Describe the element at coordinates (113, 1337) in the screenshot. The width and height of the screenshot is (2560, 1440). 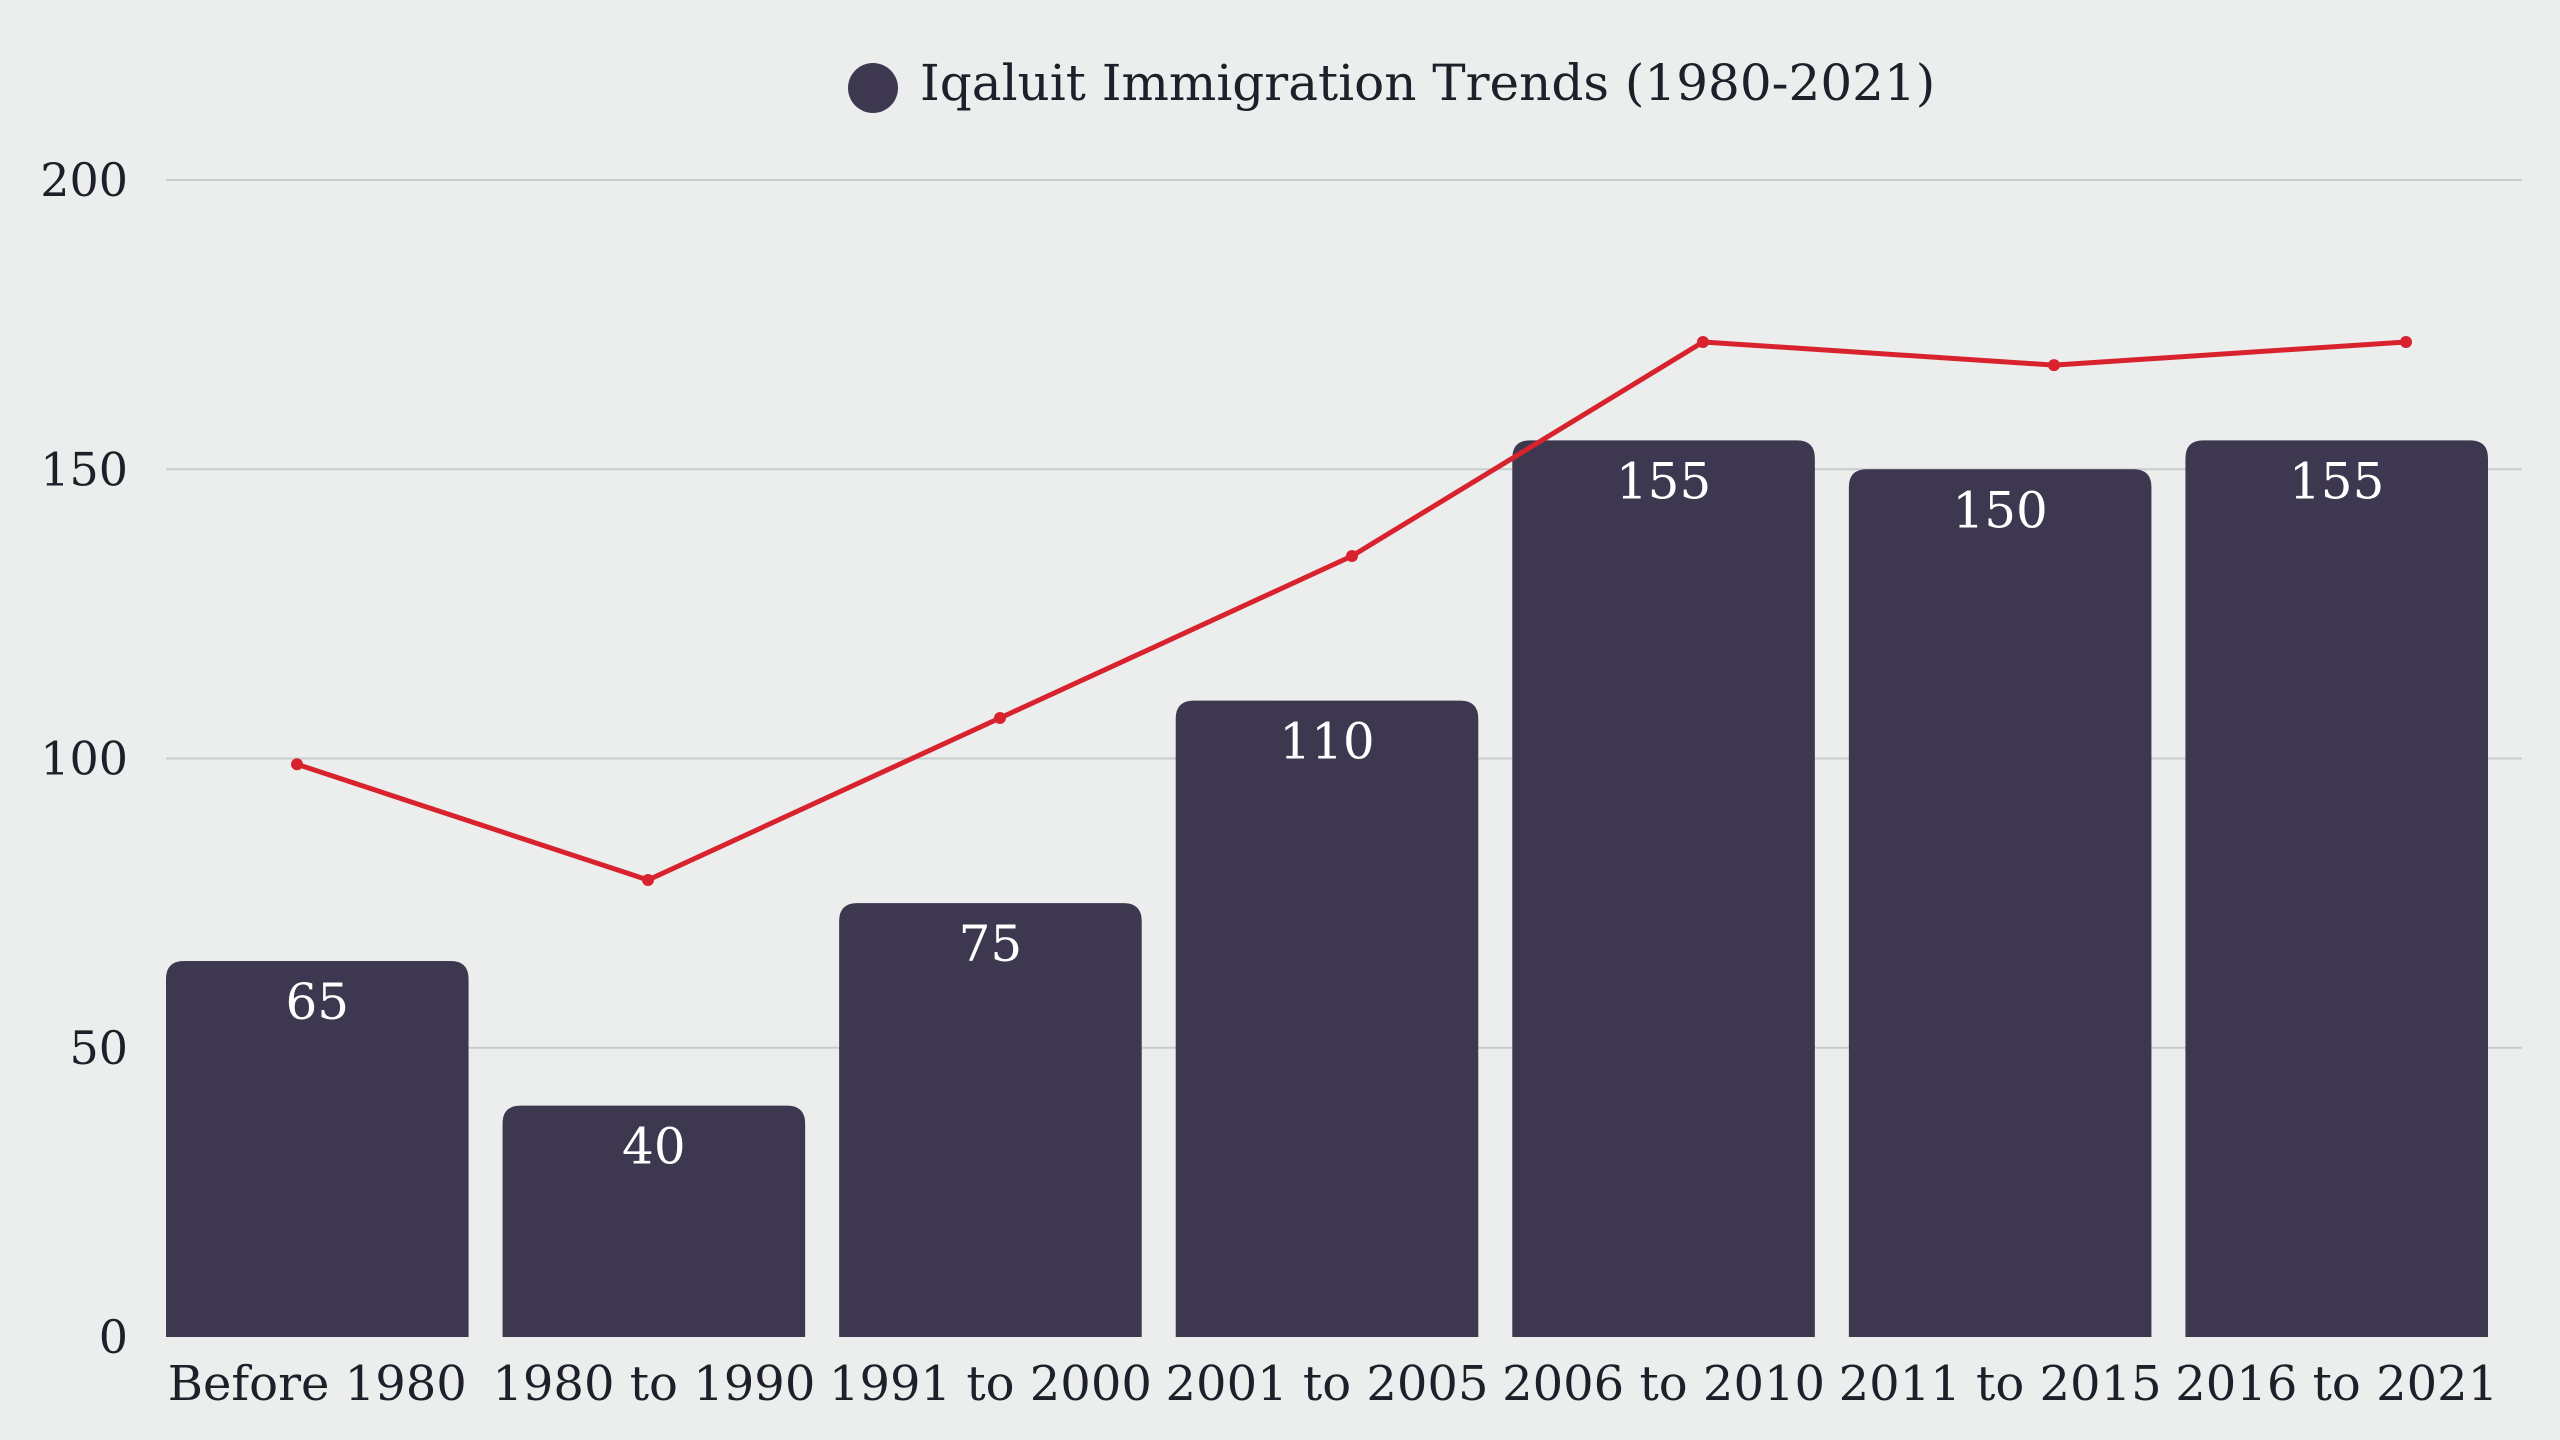
I see `y-tick-label: 0` at that location.